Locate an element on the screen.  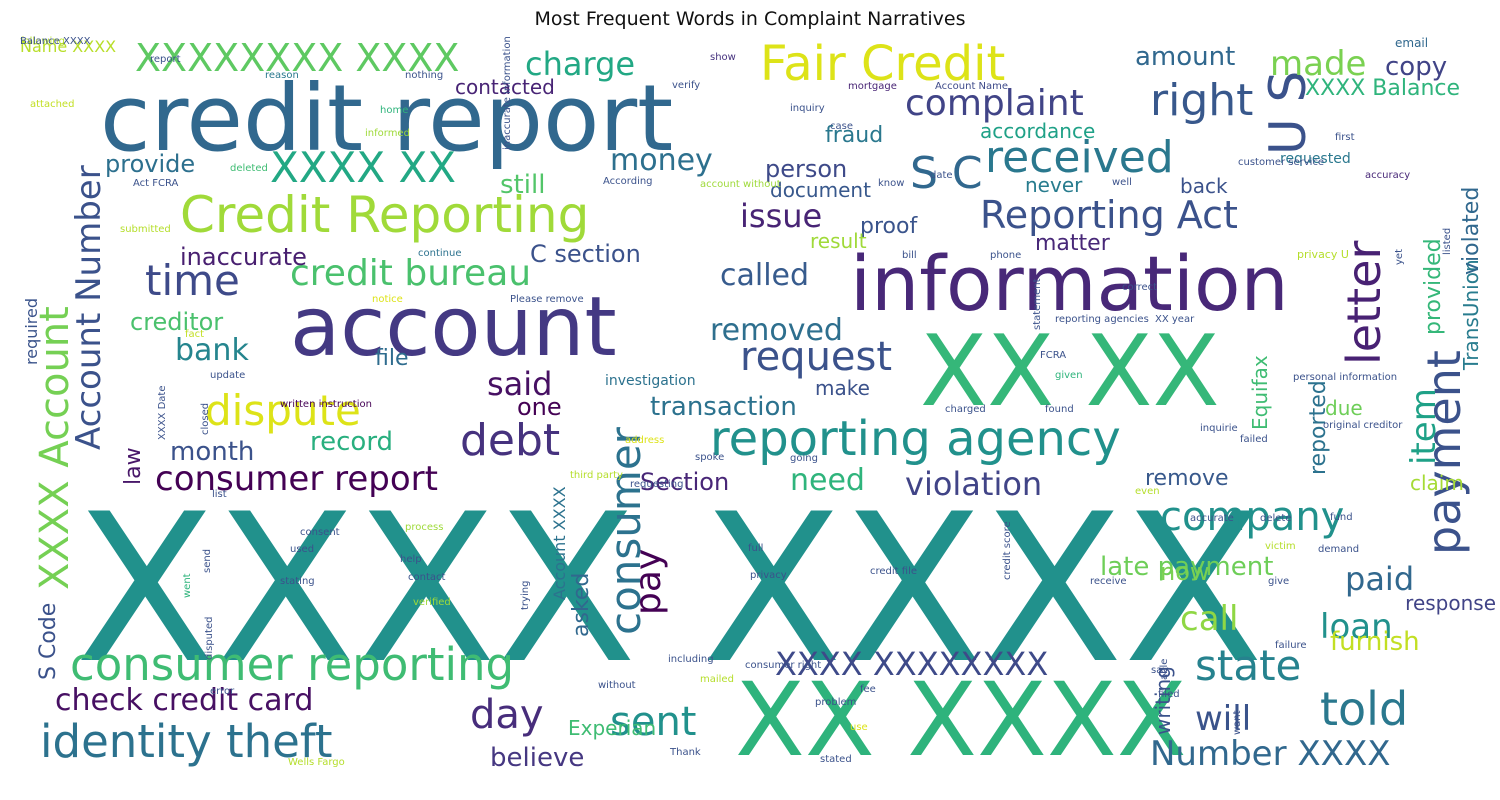
word-fair-credit-7: Fair Credit is located at coordinates (882, 64).